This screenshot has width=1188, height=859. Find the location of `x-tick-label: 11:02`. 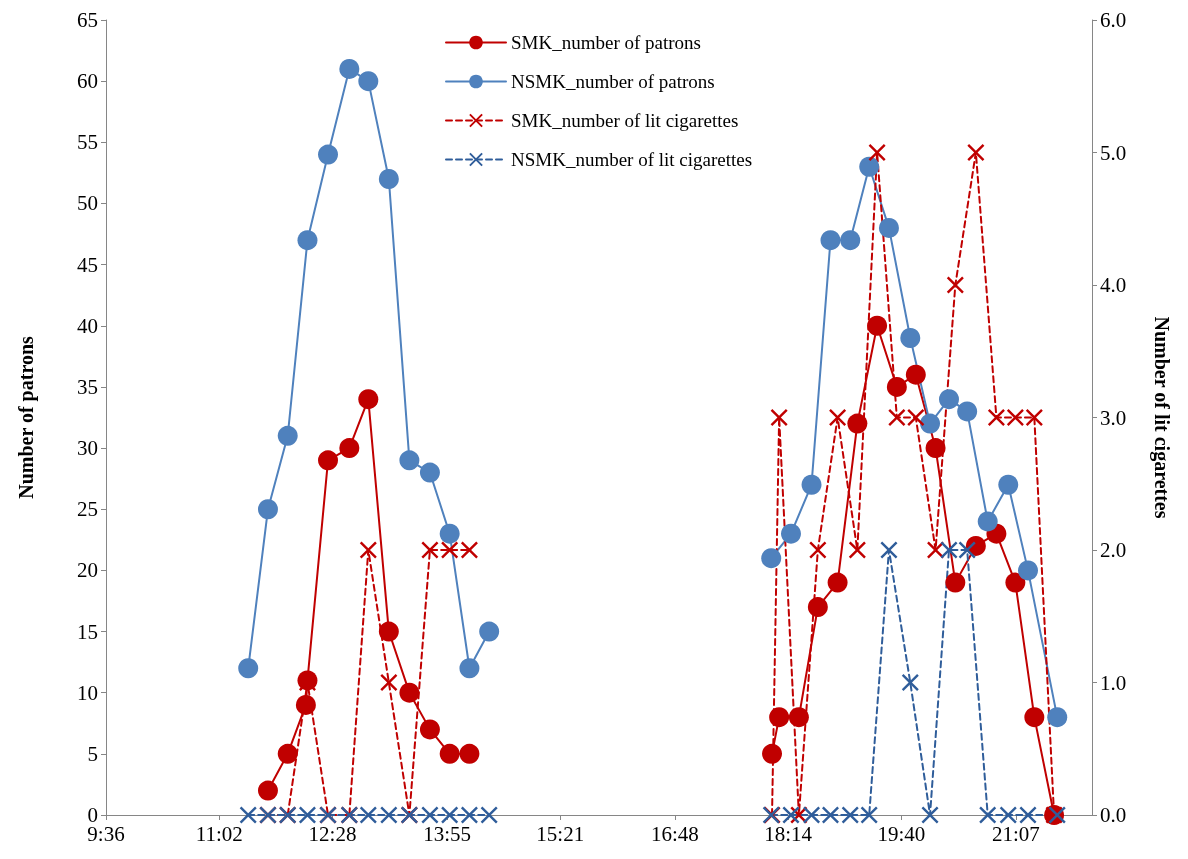

x-tick-label: 11:02 is located at coordinates (219, 833).